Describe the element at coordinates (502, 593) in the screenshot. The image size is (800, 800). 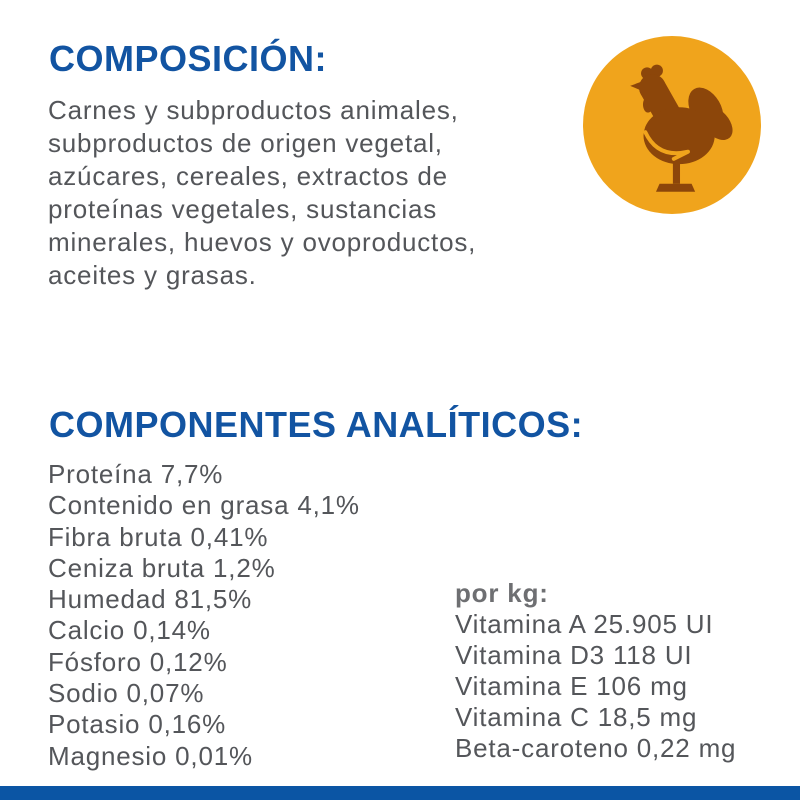
I see `per-kg-label: por kg:` at that location.